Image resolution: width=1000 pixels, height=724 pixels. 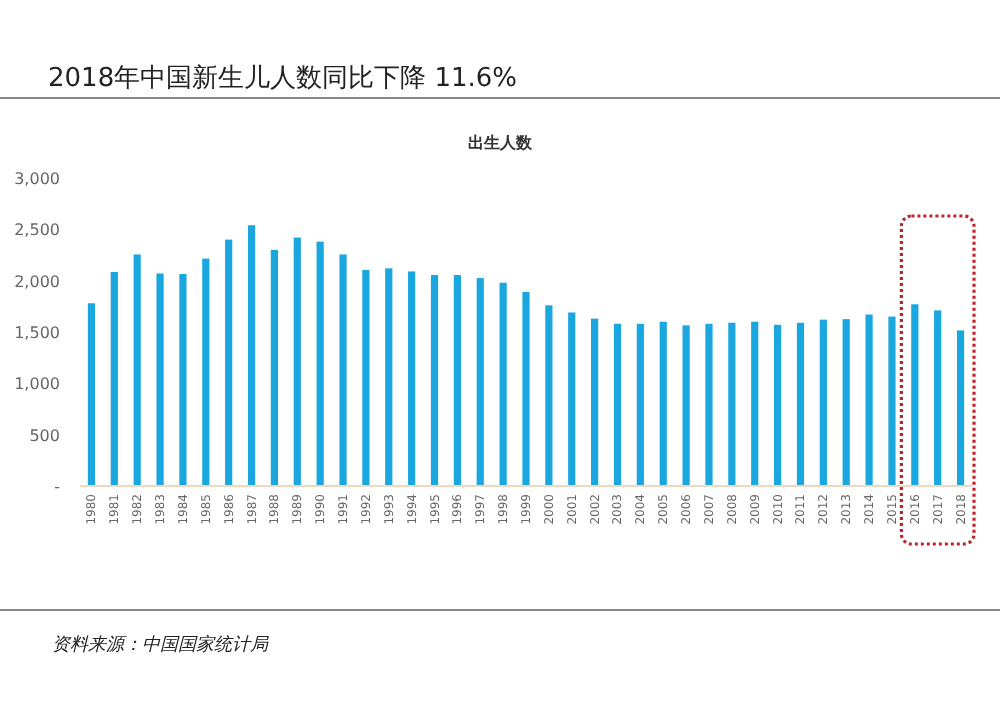 I want to click on text: 资料来源：中国国家统计局, so click(x=161, y=645).